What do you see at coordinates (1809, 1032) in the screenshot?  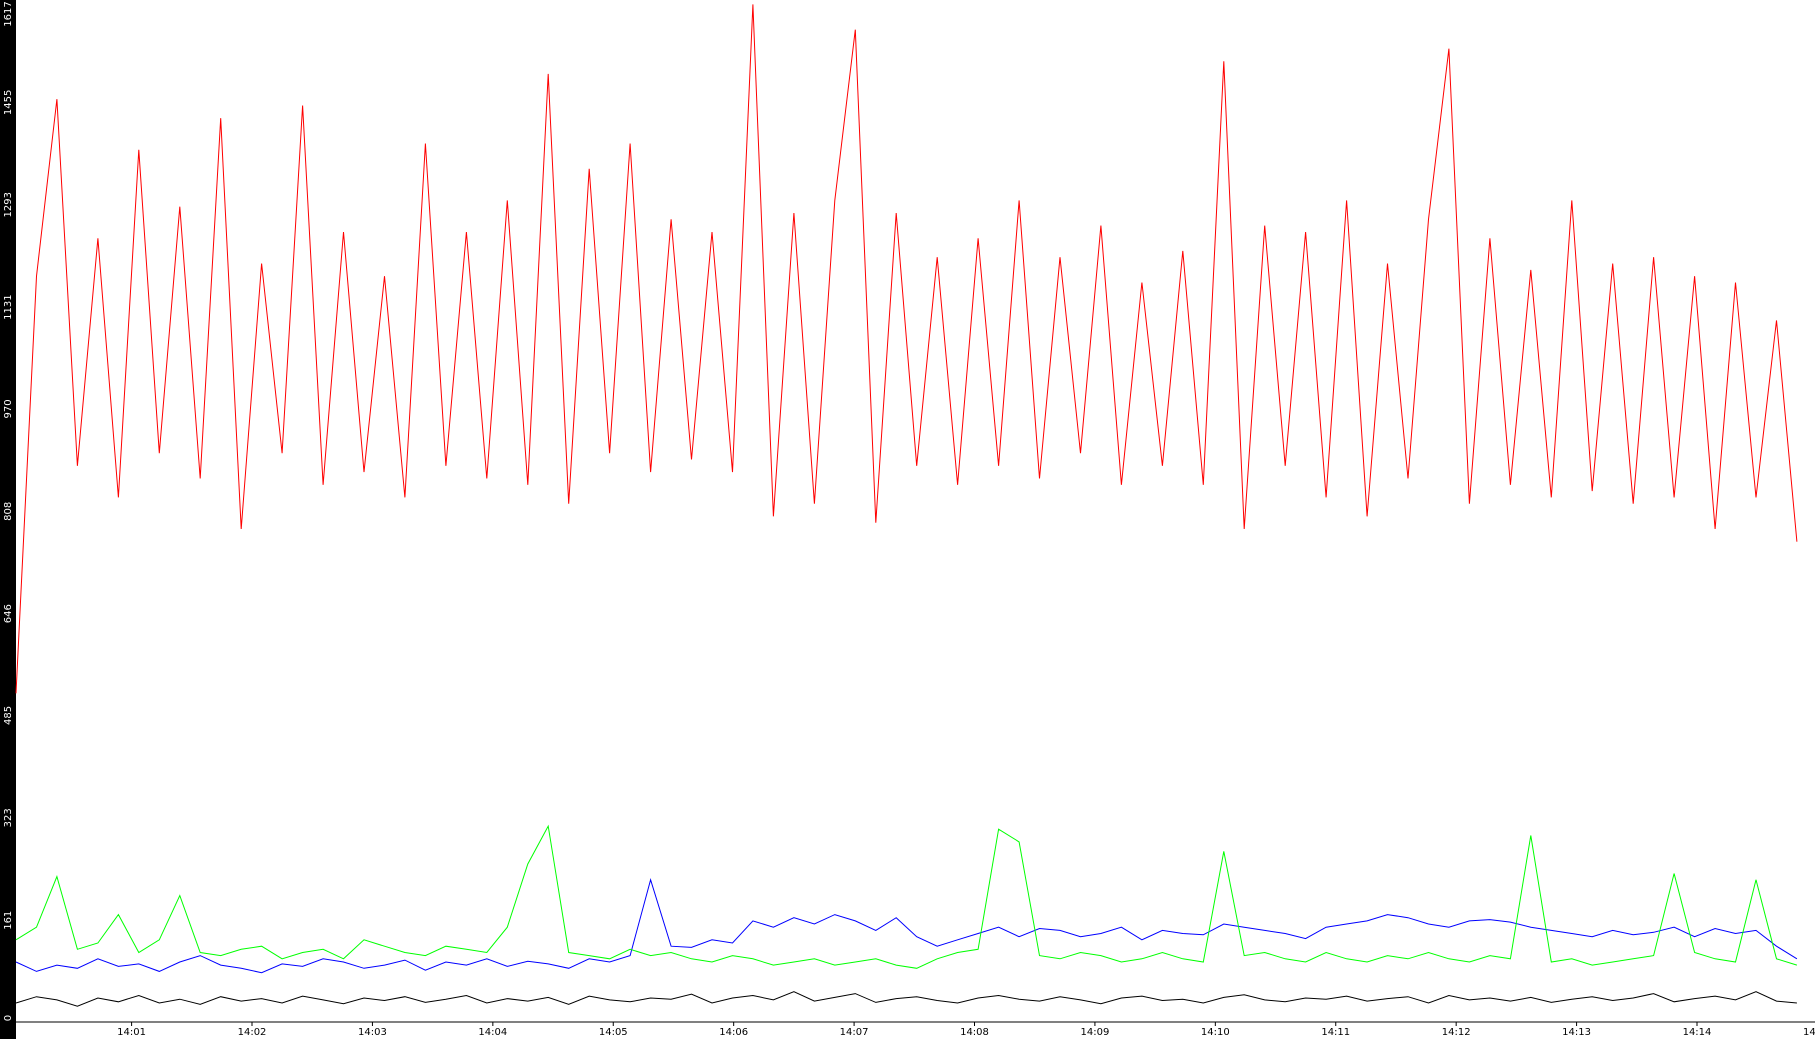 I see `x-tick-label: 14:15` at bounding box center [1809, 1032].